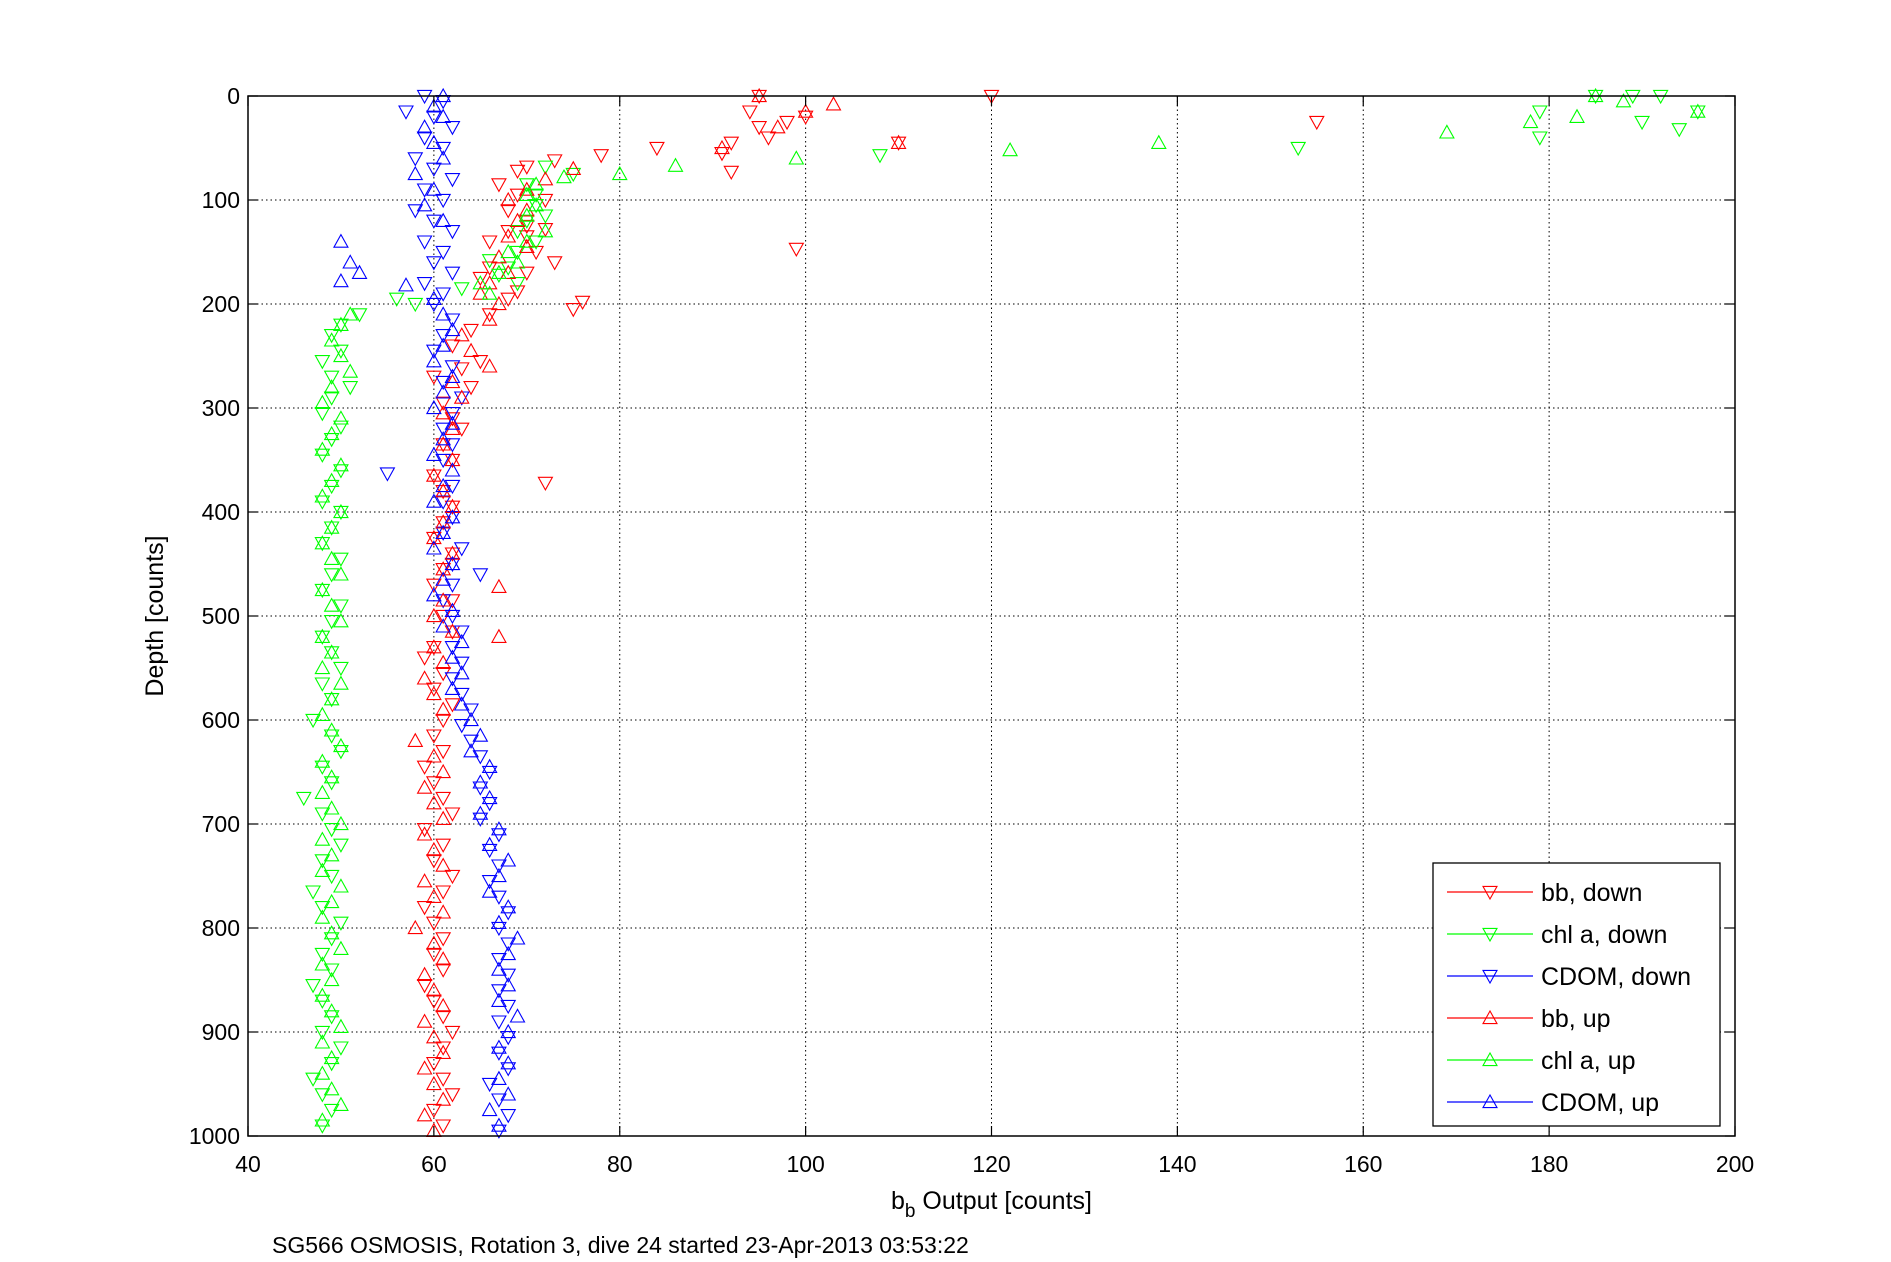 The height and width of the screenshot is (1262, 1891). What do you see at coordinates (1549, 1164) in the screenshot?
I see `x-tick-label: 180` at bounding box center [1549, 1164].